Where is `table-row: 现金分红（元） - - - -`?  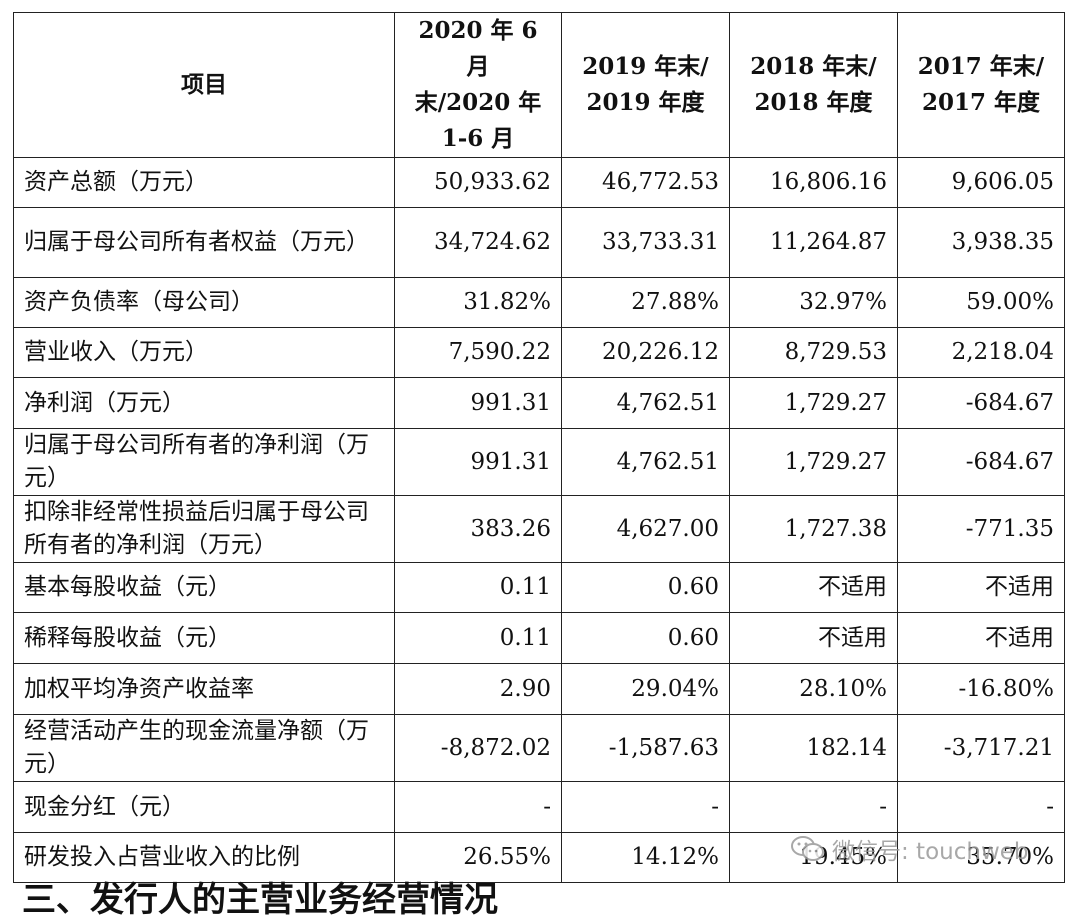
table-row: 现金分红（元） - - - - is located at coordinates (539, 807).